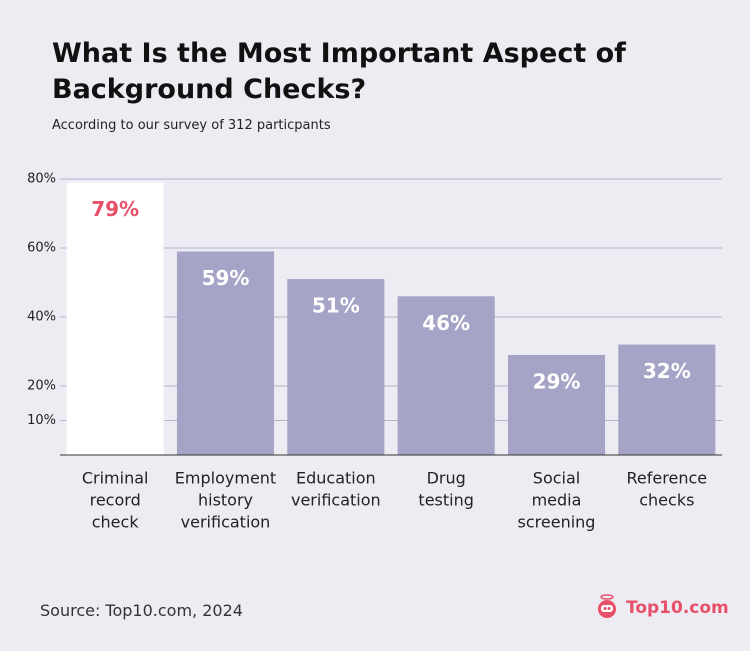 The height and width of the screenshot is (651, 750). I want to click on x-tick-label: media, so click(557, 500).